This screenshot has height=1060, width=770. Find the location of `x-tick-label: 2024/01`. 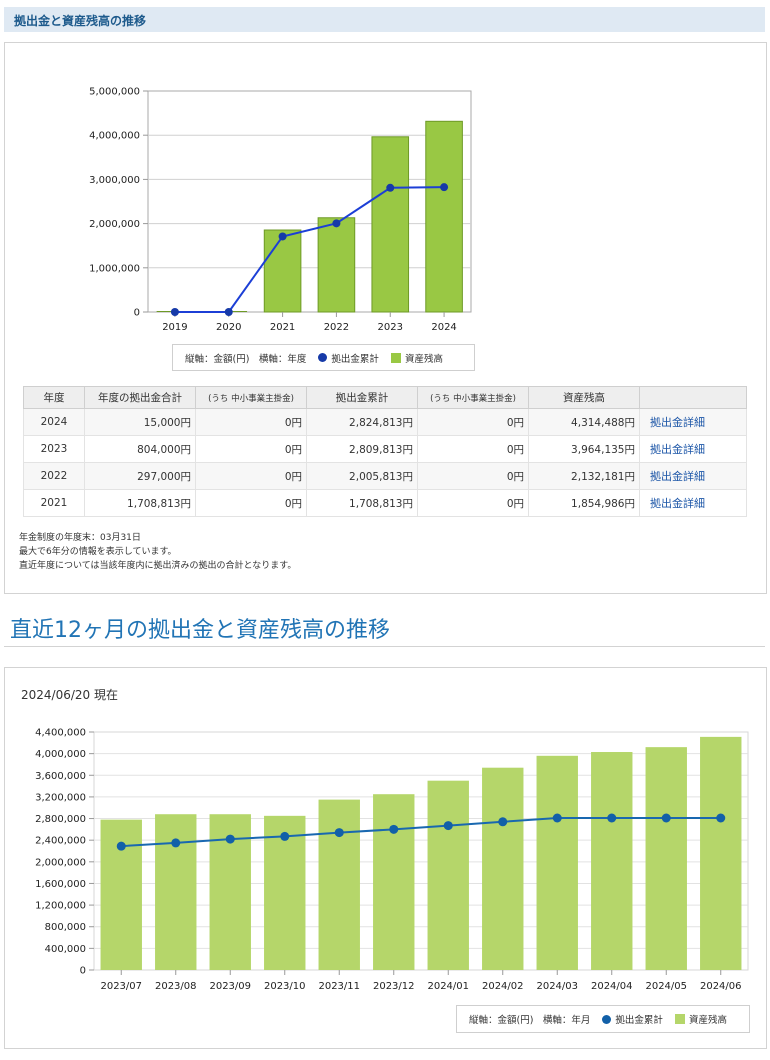

x-tick-label: 2024/01 is located at coordinates (448, 986).